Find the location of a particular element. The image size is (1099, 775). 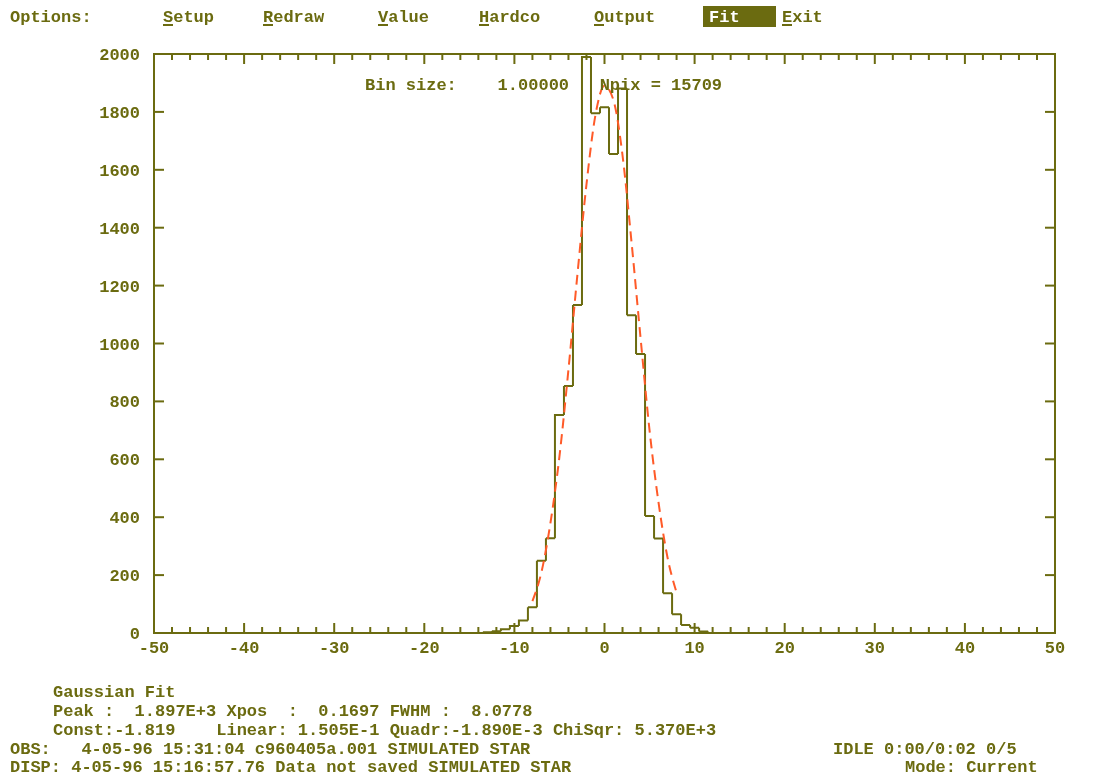

text: Gaussian Fit is located at coordinates (114, 692).